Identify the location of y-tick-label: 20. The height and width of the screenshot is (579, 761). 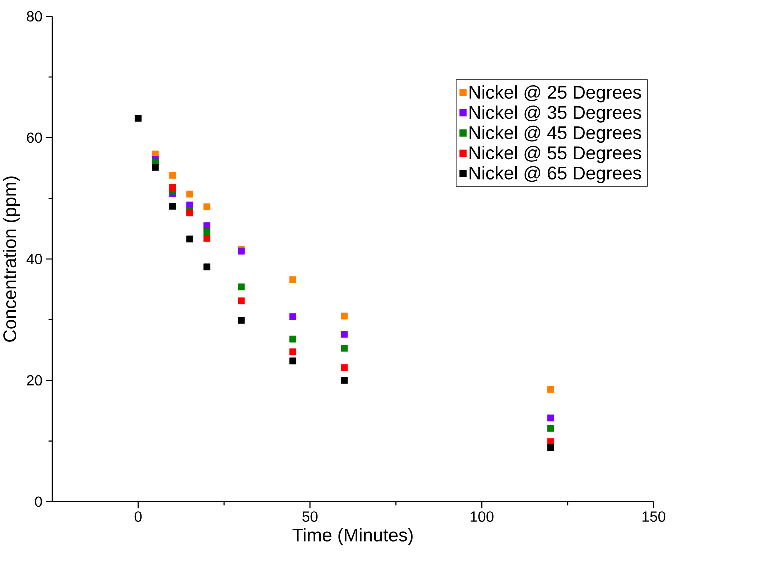
(34, 380).